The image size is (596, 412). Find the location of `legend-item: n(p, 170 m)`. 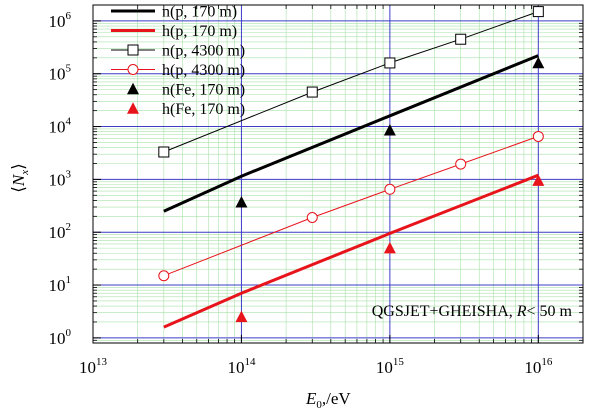

legend-item: n(p, 170 m) is located at coordinates (174, 12).